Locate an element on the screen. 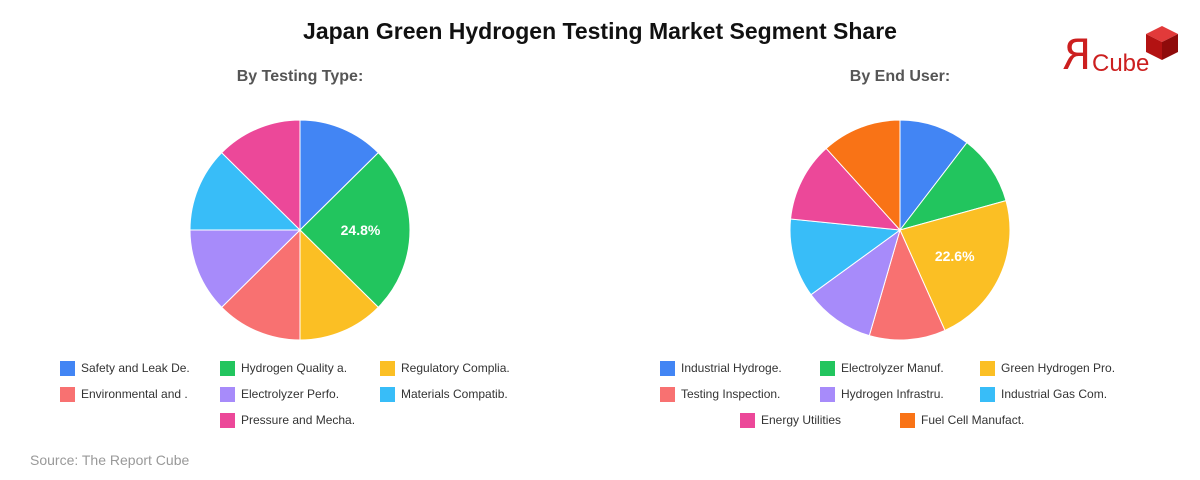  legend-item: Regulatory Complia. is located at coordinates (445, 368).